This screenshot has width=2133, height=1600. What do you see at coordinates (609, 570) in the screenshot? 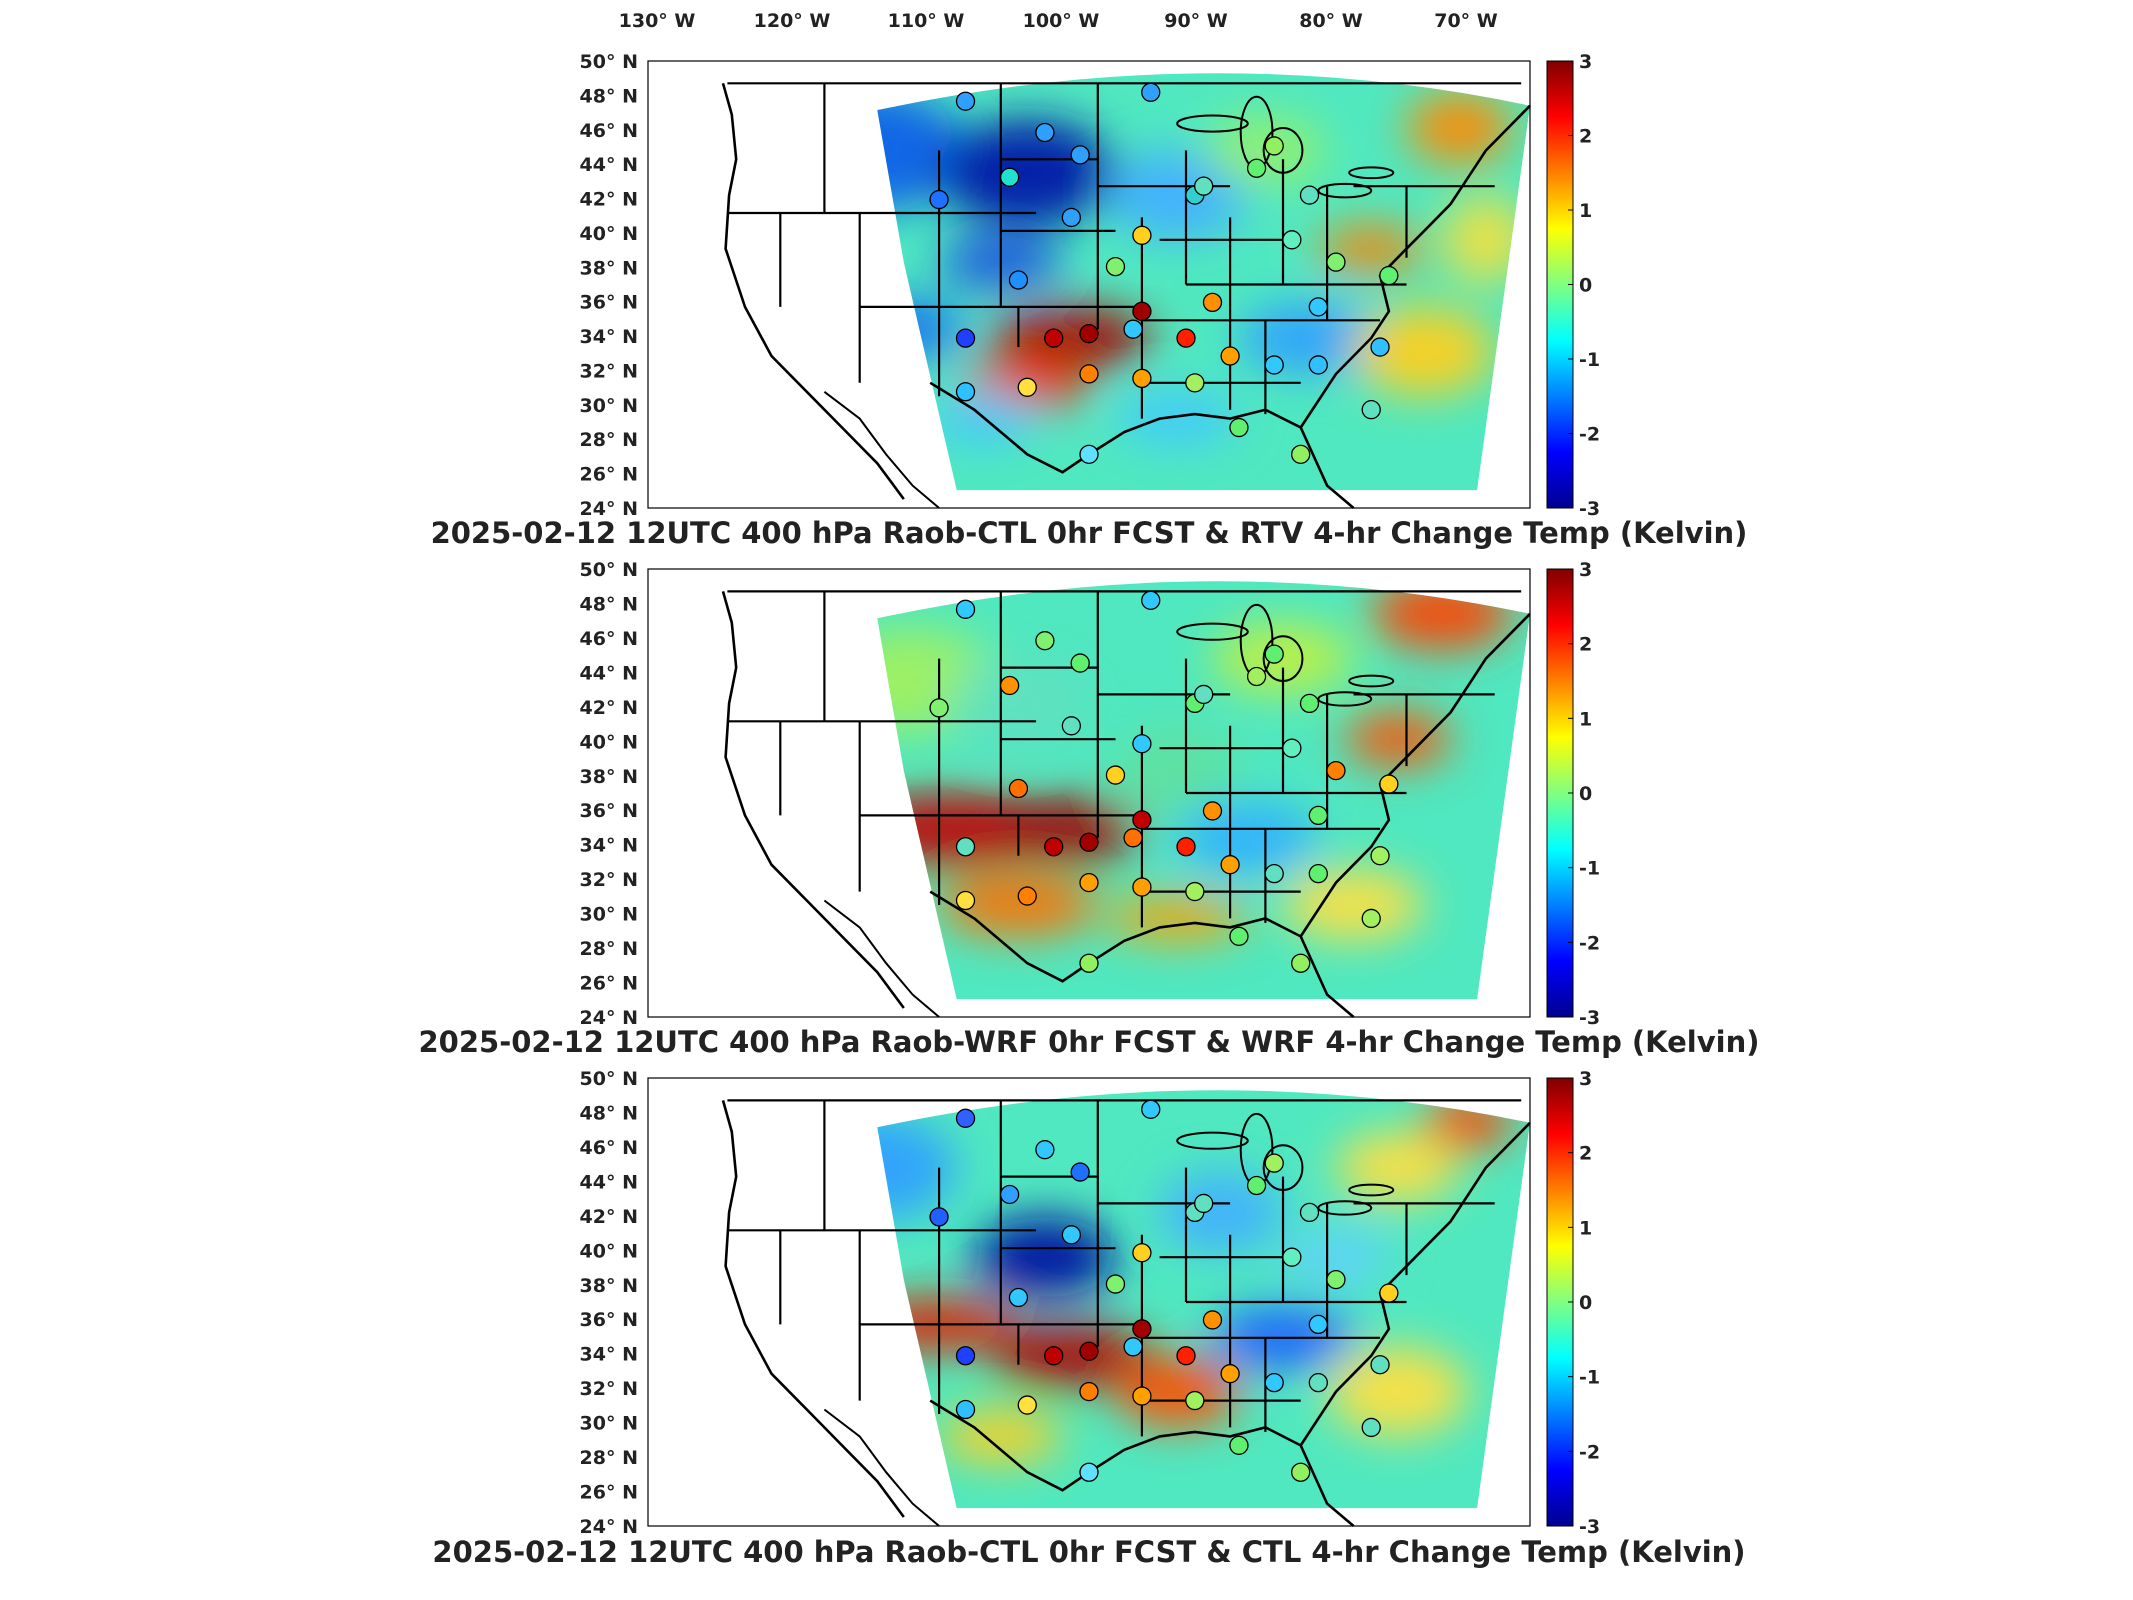
I see `lat-label: 50° N` at bounding box center [609, 570].